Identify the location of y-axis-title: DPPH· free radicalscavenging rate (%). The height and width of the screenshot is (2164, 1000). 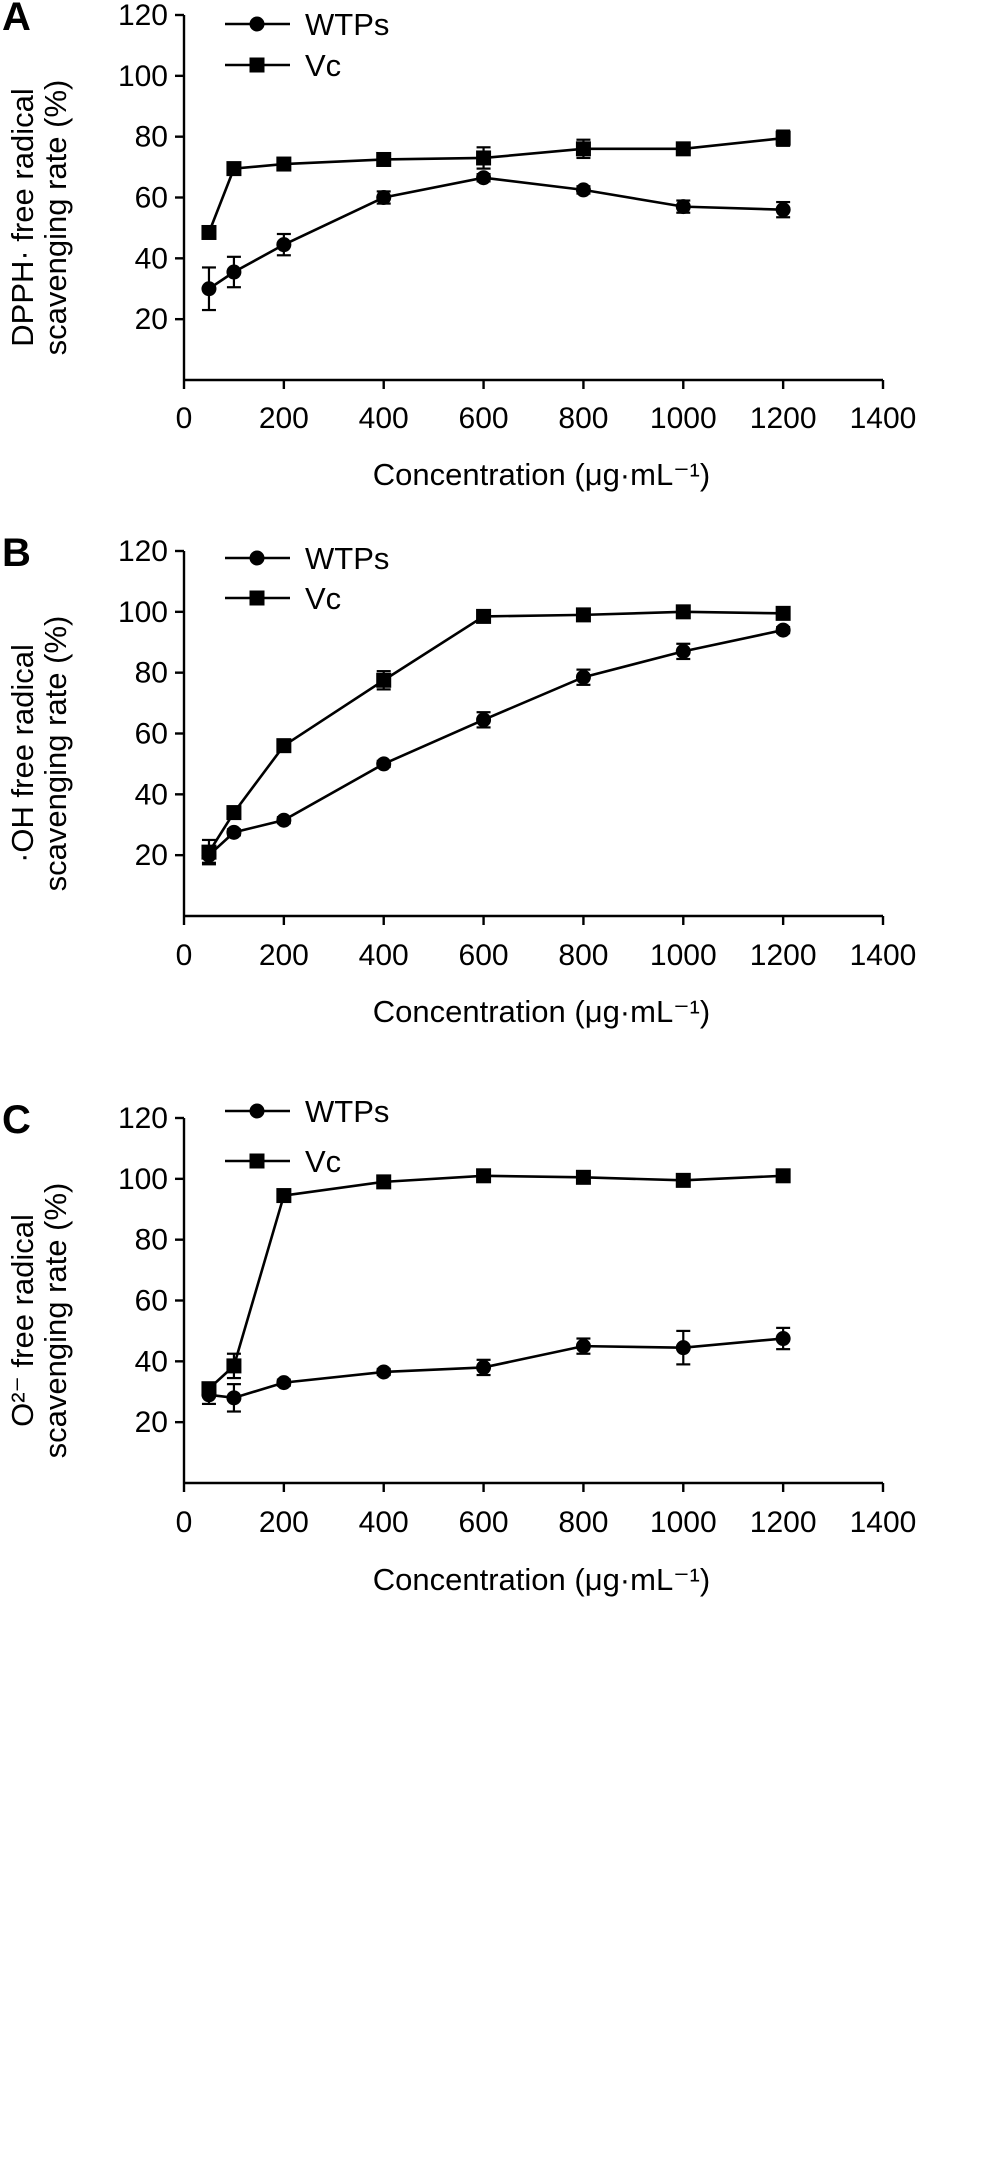
(39, 218).